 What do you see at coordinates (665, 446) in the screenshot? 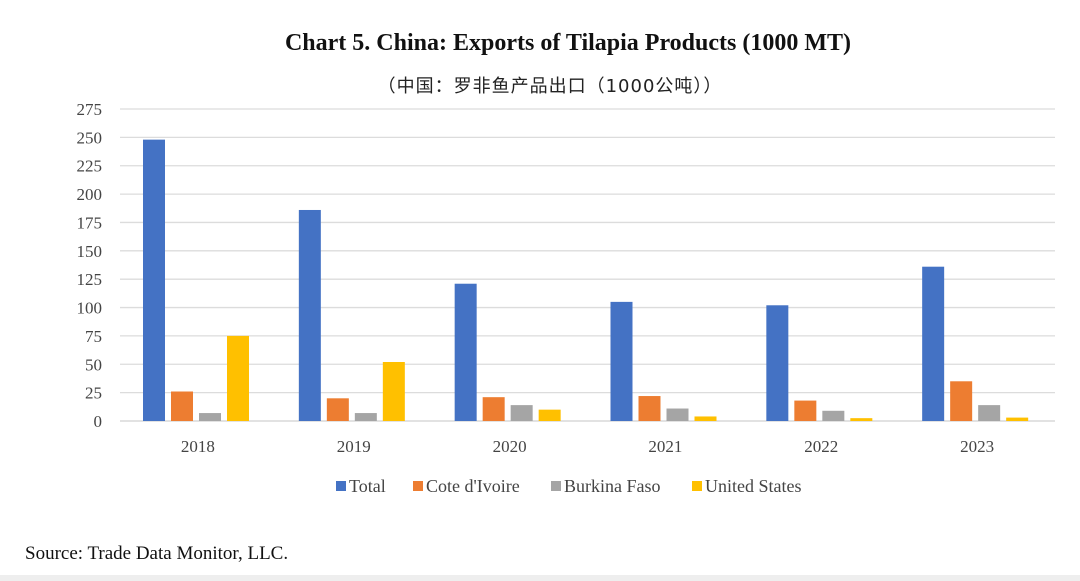
I see `x-tick-label: 2021` at bounding box center [665, 446].